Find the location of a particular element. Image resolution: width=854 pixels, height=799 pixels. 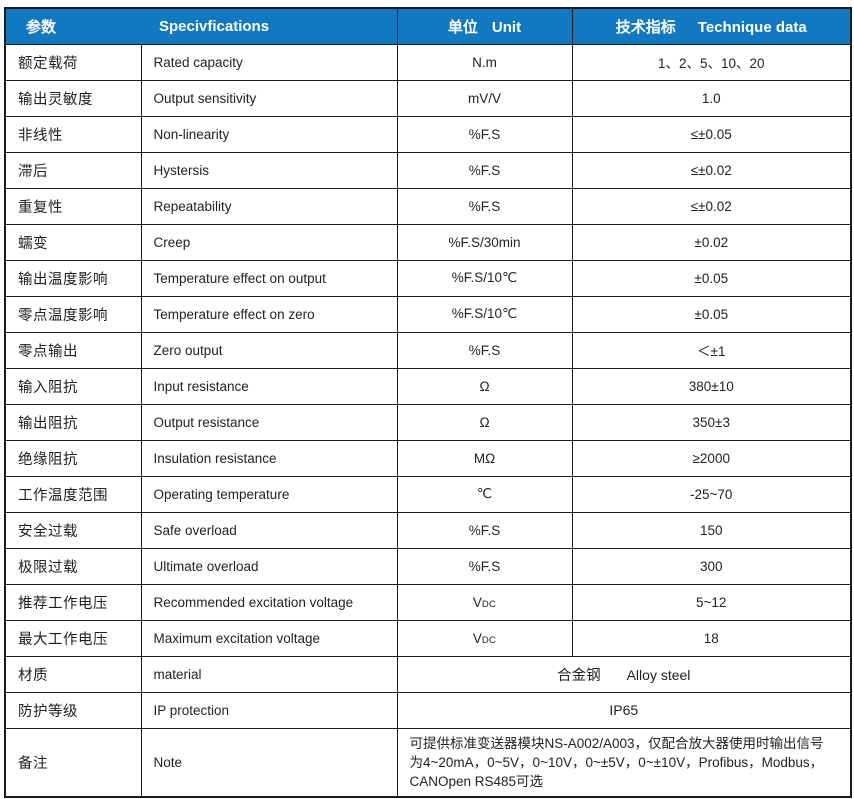

value-cell: 1、2、5、10、20 is located at coordinates (711, 62).